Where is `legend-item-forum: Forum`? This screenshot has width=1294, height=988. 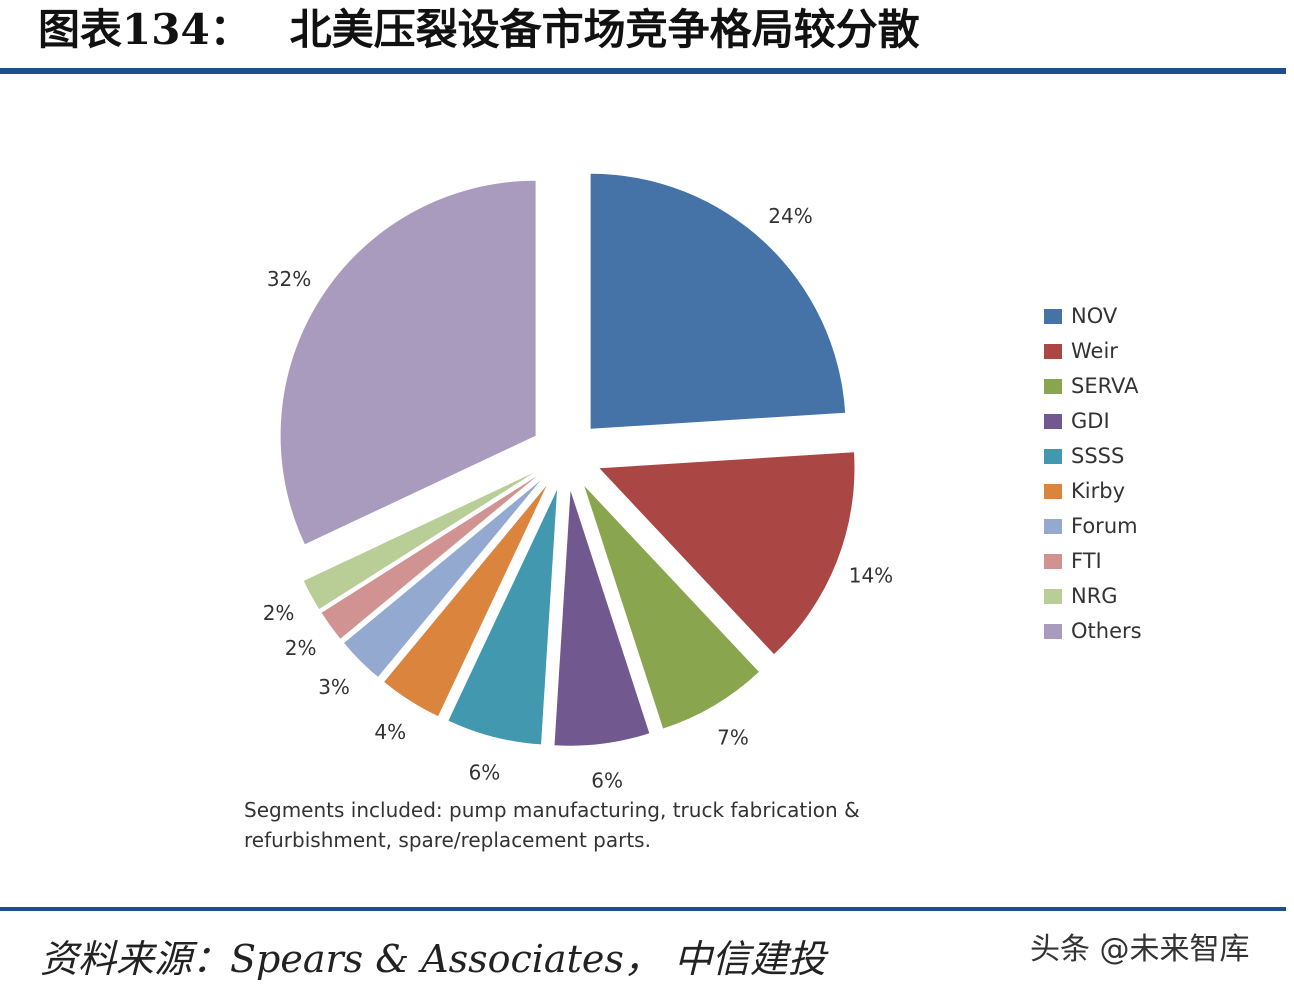
legend-item-forum: Forum is located at coordinates (1093, 527).